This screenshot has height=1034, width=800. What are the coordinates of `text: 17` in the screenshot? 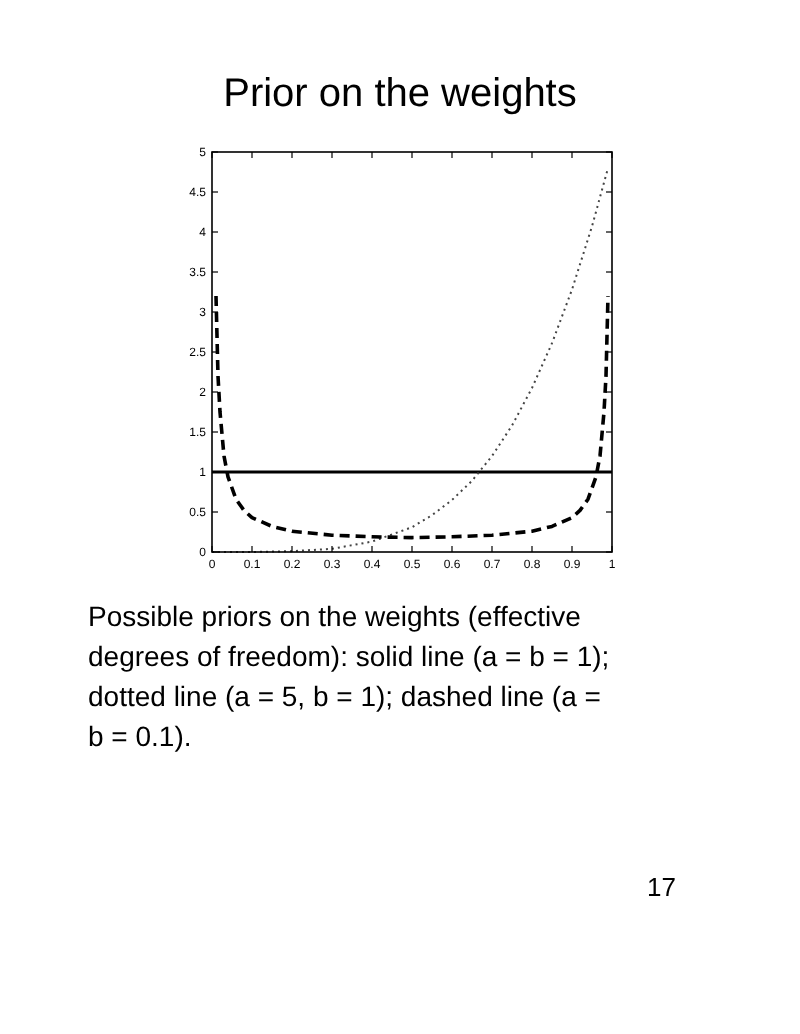 It's located at (661, 887).